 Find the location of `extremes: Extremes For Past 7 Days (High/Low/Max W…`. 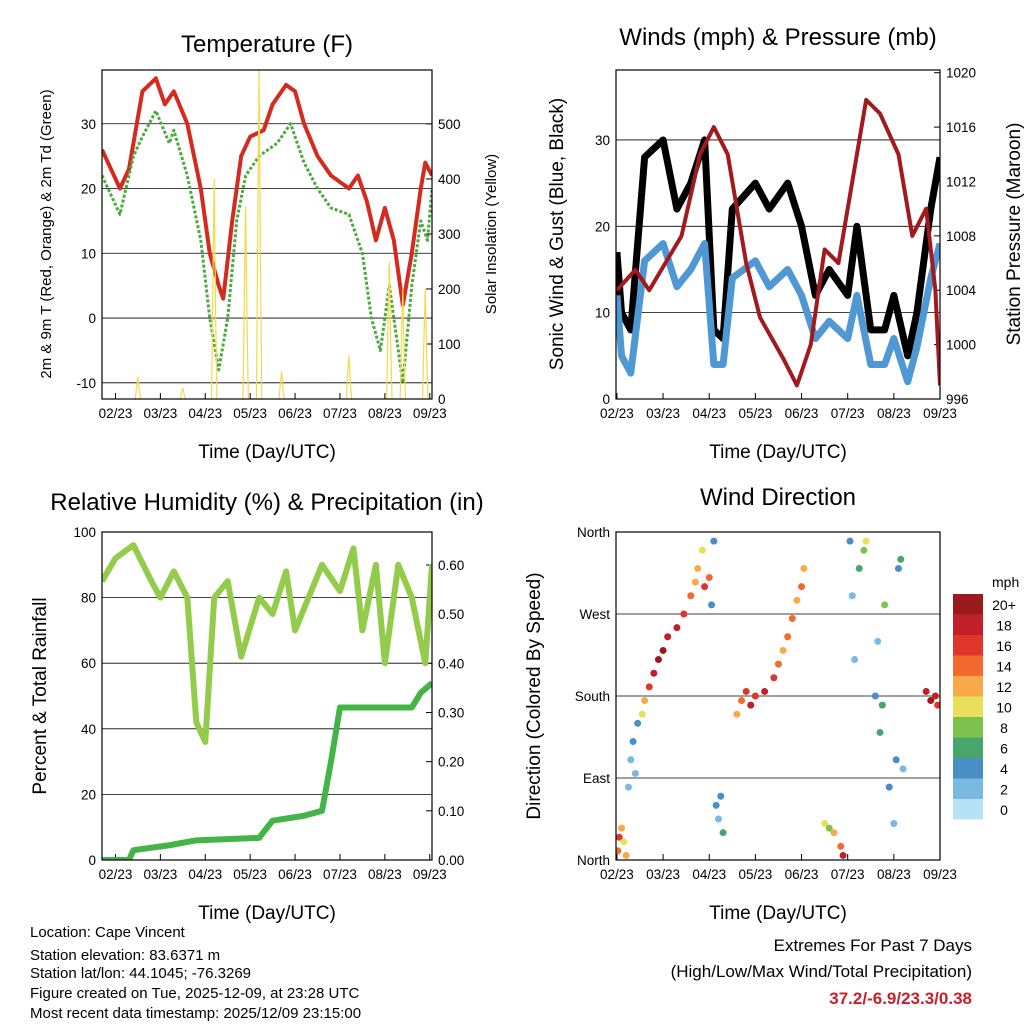

extremes: Extremes For Past 7 Days (High/Low/Max W… is located at coordinates (821, 972).